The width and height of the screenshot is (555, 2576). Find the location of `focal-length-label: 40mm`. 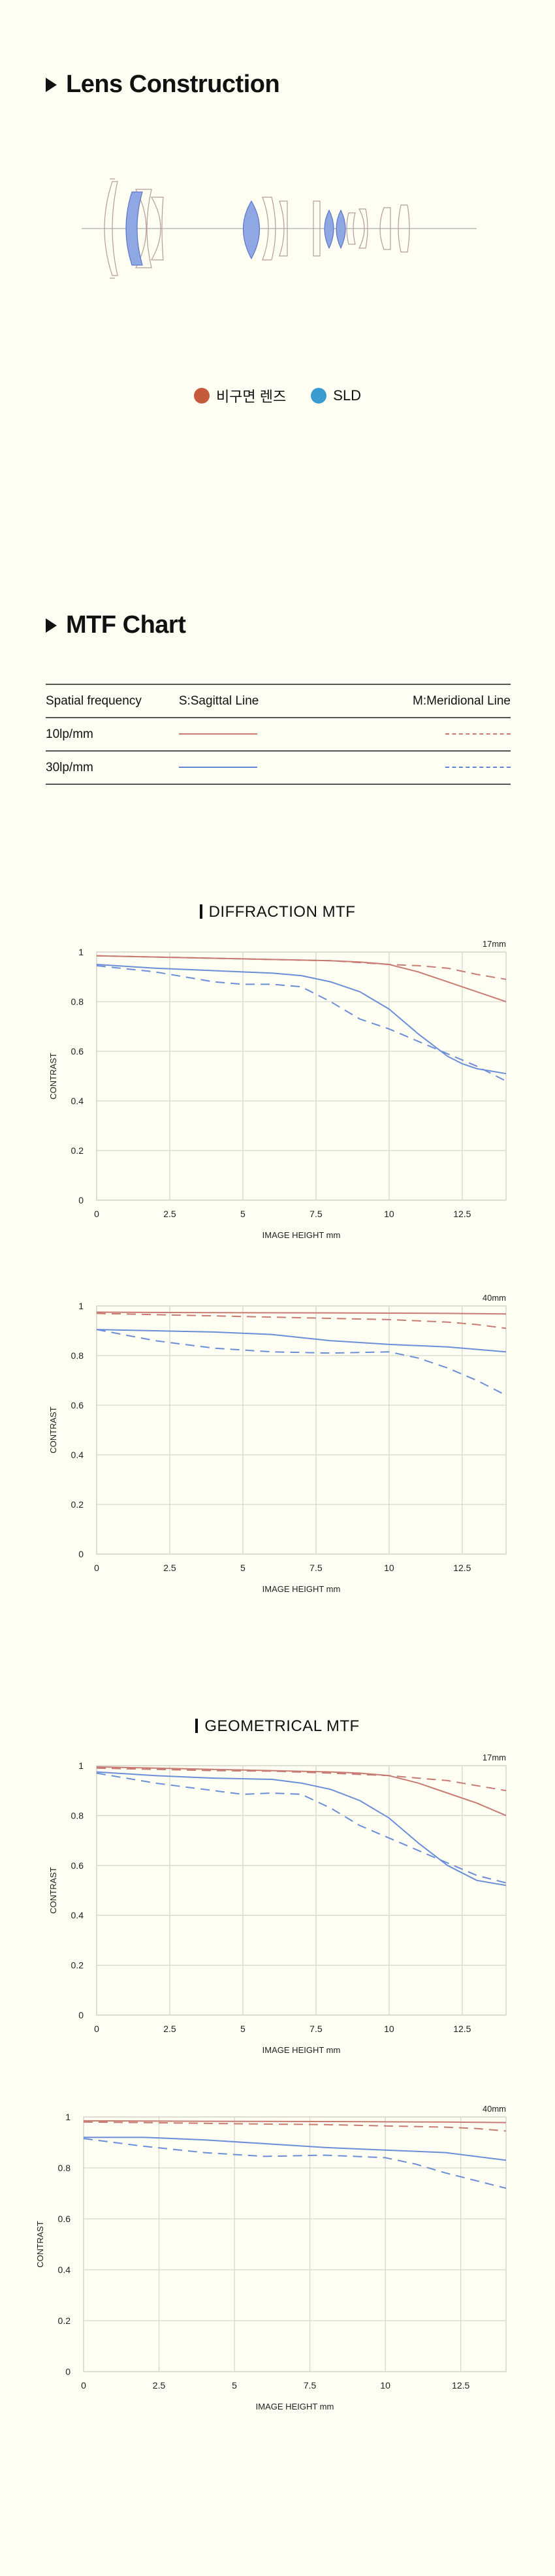

focal-length-label: 40mm is located at coordinates (494, 1298).